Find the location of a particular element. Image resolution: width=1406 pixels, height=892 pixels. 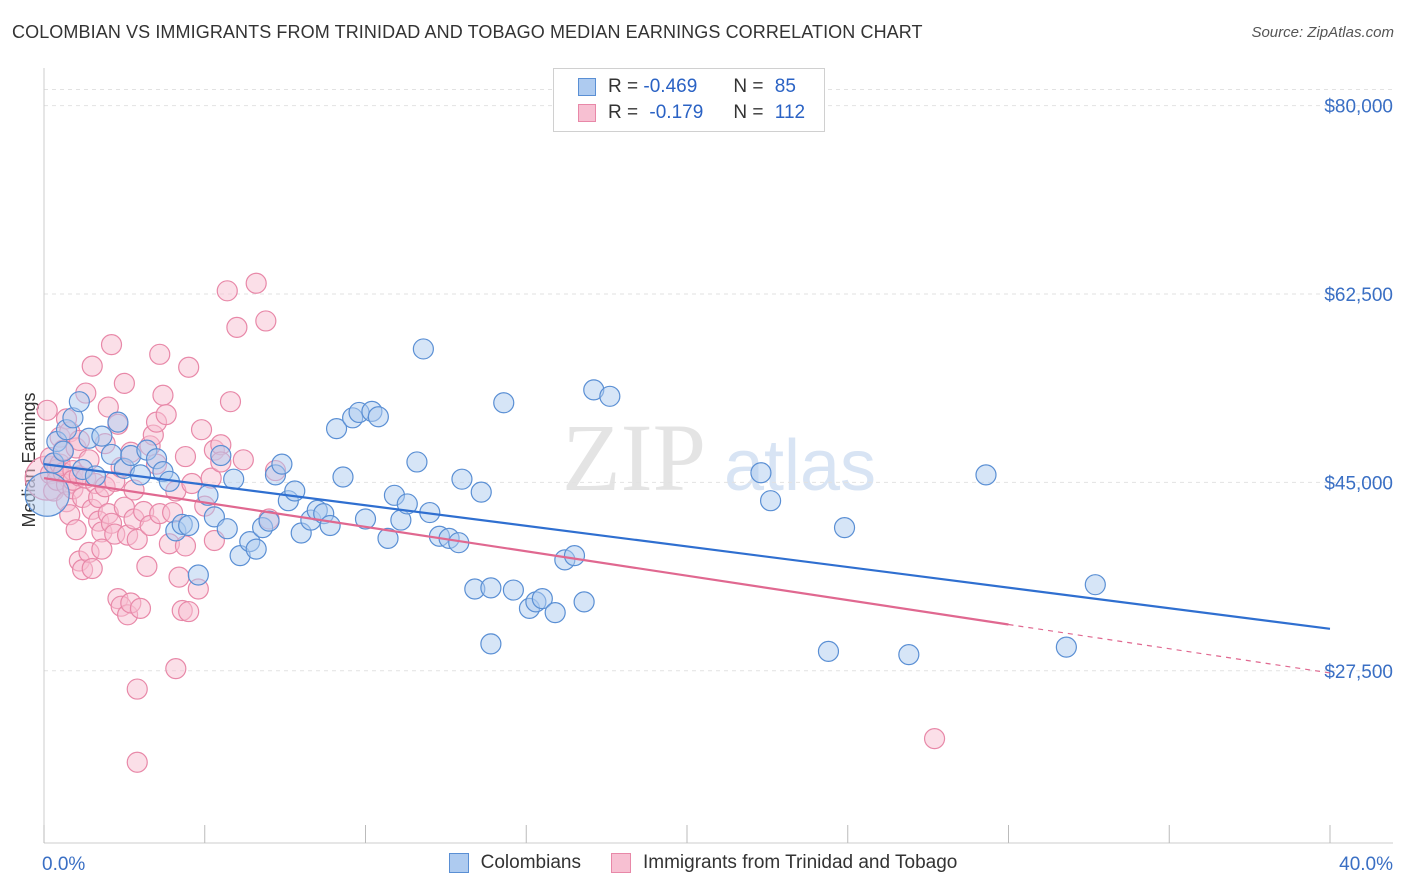

legend-label-trinidad-tobago: Immigrants from Trinidad and Tobago is located at coordinates (800, 862).